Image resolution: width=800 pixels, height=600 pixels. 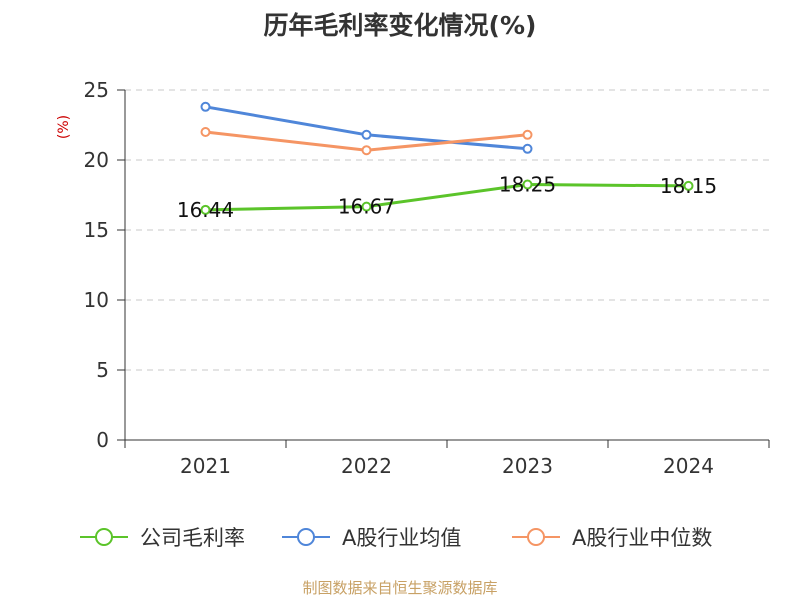 What do you see at coordinates (527, 466) in the screenshot?
I see `x-tick-label: 2023` at bounding box center [527, 466].